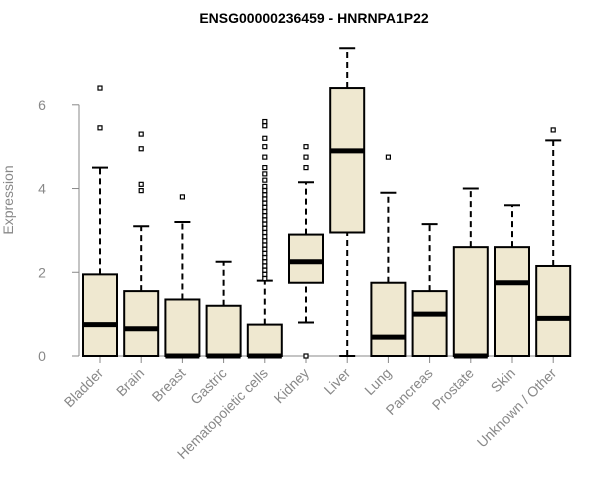 This screenshot has height=500, width=600. I want to click on box-gastric, so click(223, 309).